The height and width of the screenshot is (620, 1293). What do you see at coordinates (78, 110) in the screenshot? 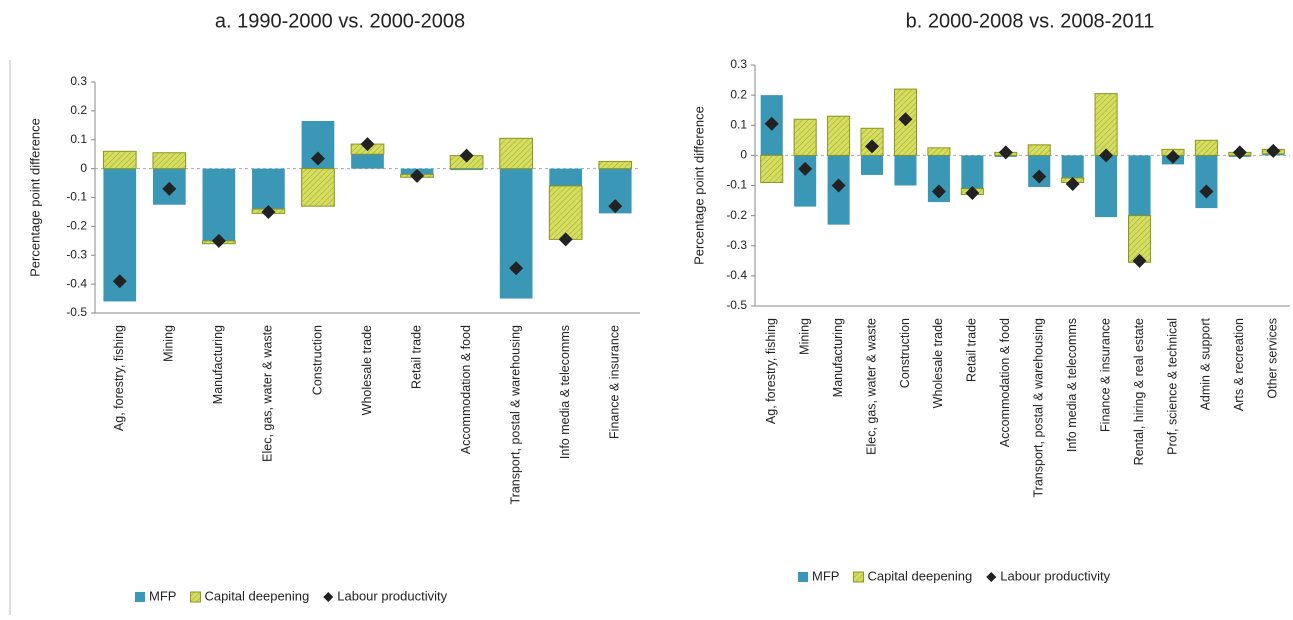
I see `y-tick-label: 0.2` at bounding box center [78, 110].